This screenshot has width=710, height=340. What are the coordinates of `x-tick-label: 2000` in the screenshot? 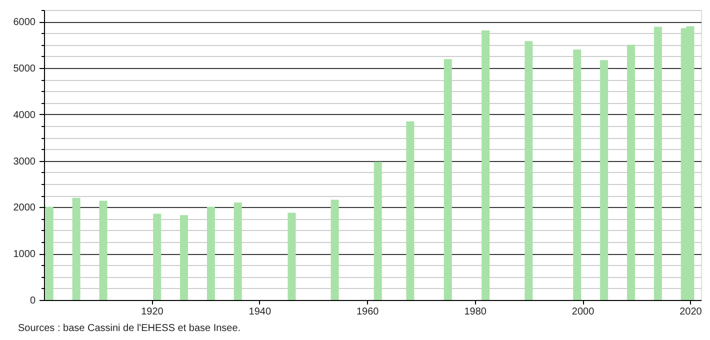 It's located at (583, 312).